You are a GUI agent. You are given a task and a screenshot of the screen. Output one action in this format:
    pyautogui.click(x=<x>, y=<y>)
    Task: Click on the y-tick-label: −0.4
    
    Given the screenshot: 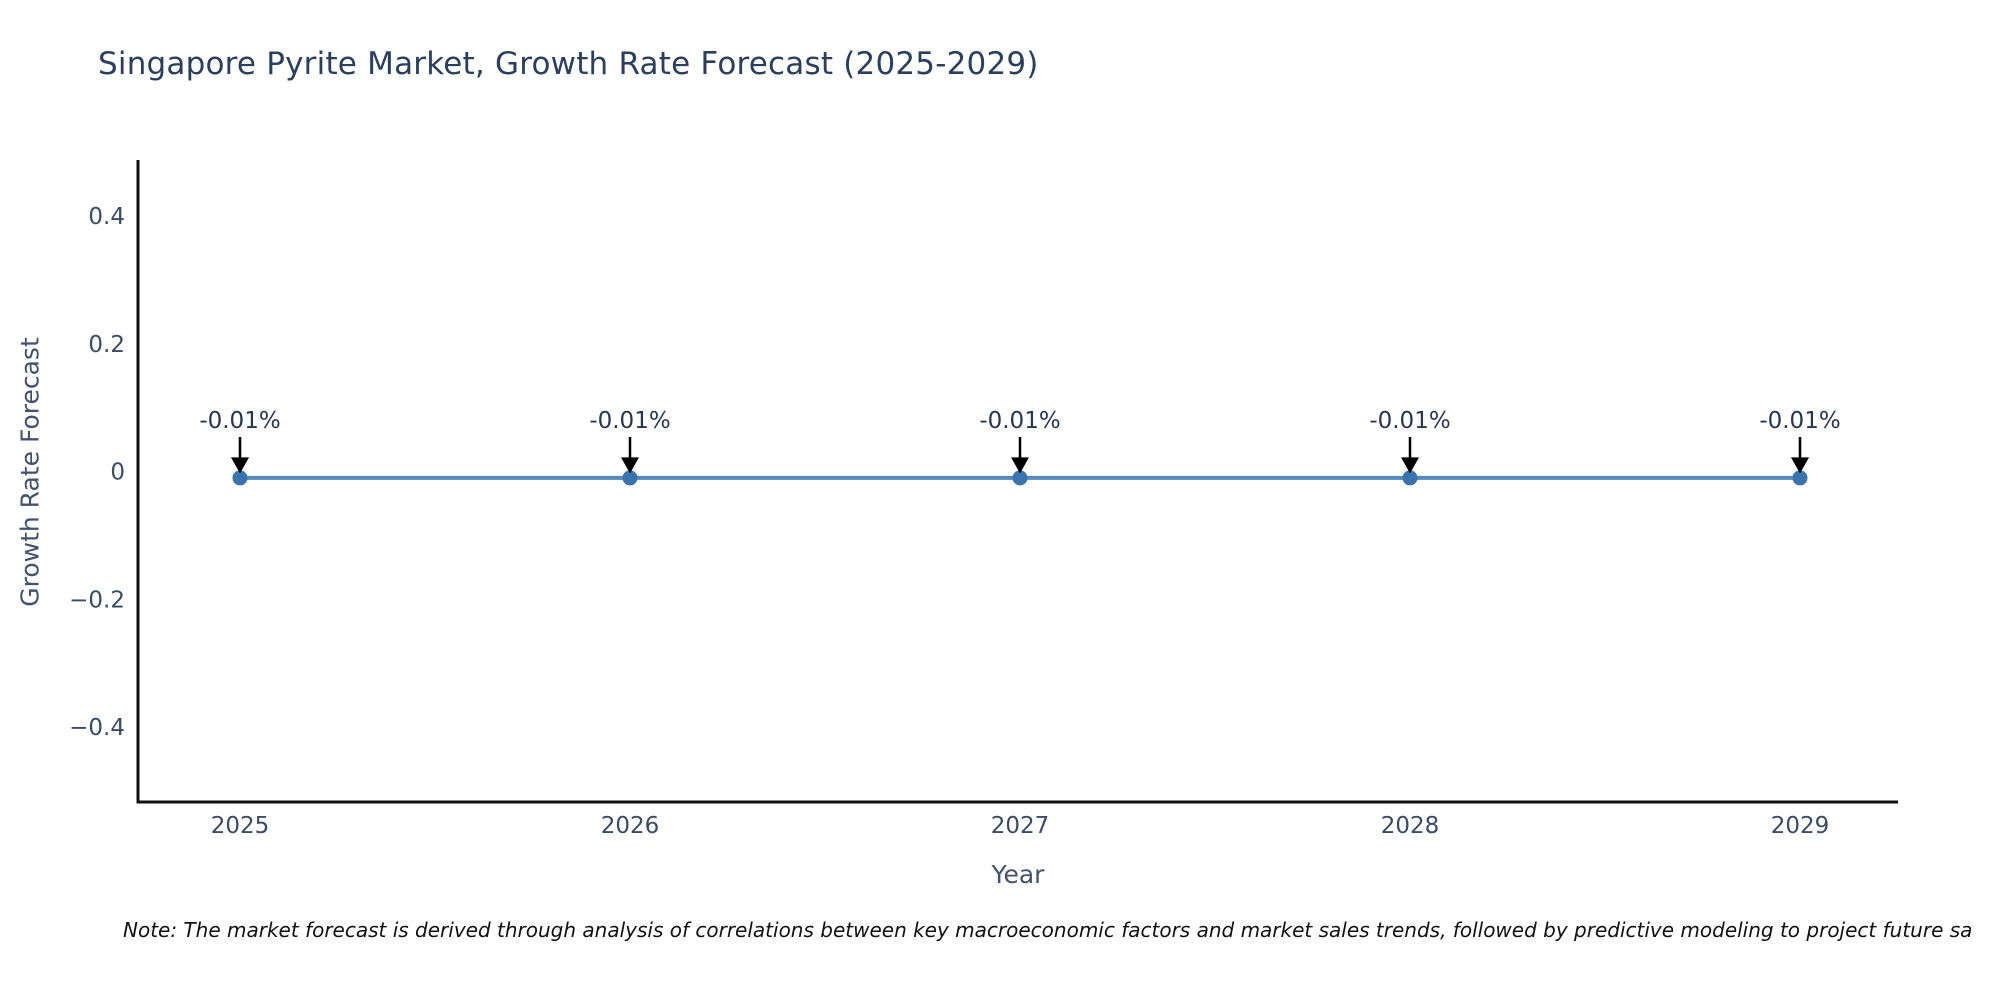 What is the action you would take?
    pyautogui.click(x=97, y=728)
    